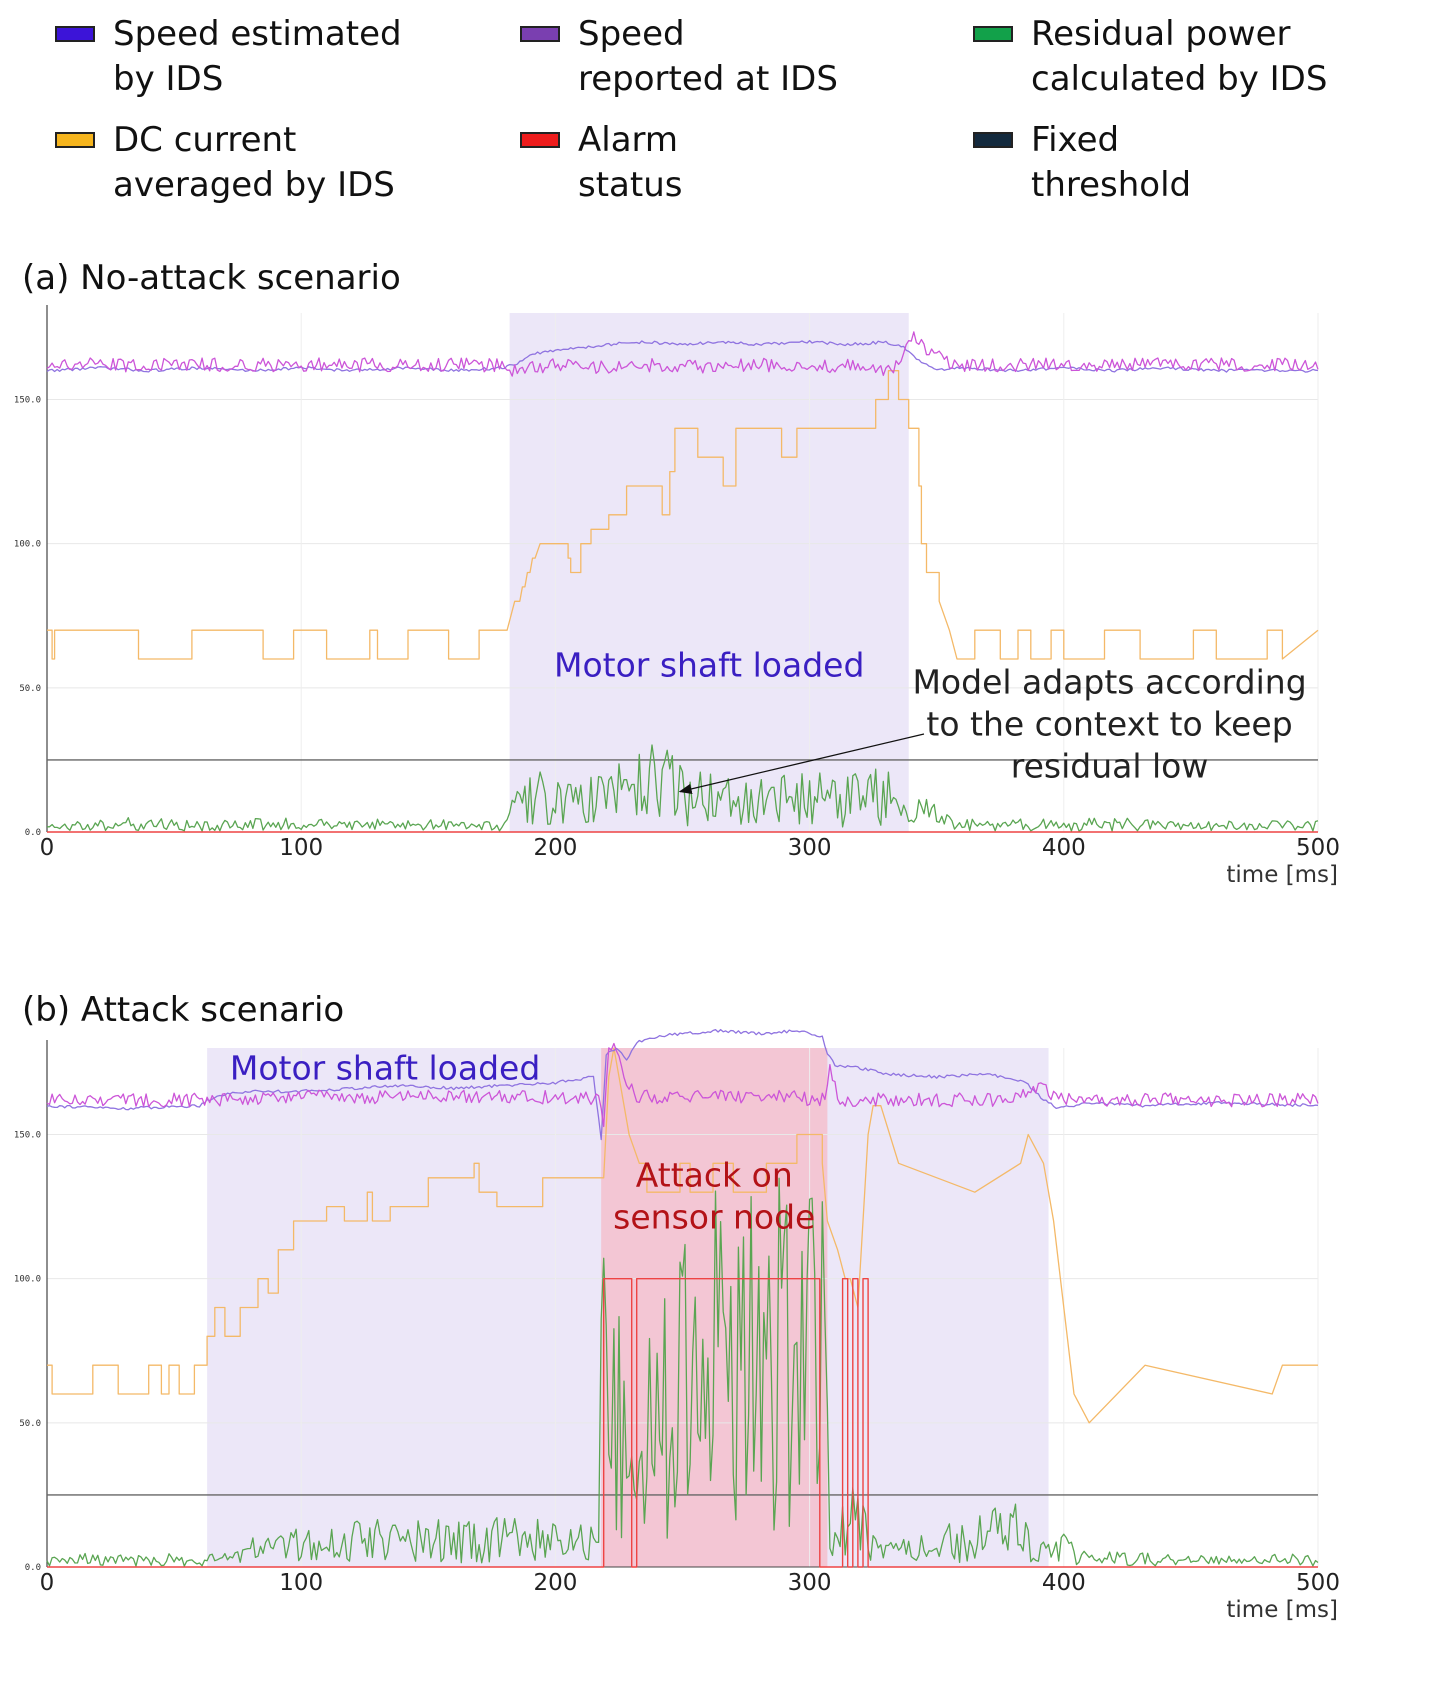 The height and width of the screenshot is (1685, 1454). Describe the element at coordinates (211, 278) in the screenshot. I see `panel-a-title: (a) No-attack scenario` at that location.